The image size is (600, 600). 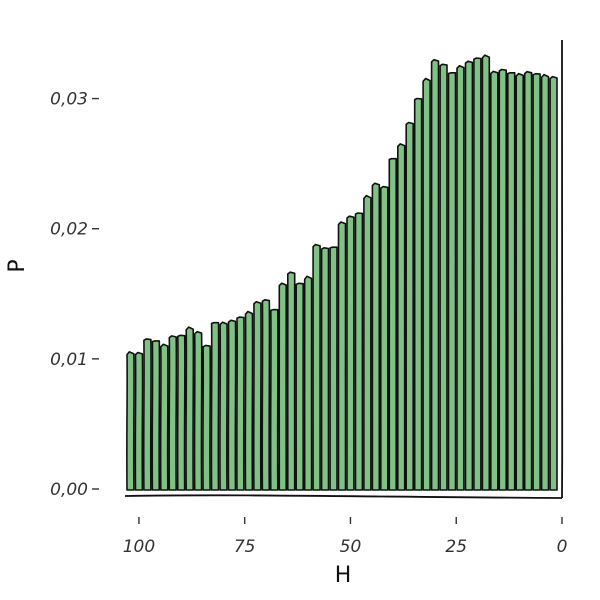 What do you see at coordinates (562, 547) in the screenshot?
I see `x-tick-label: 0` at bounding box center [562, 547].